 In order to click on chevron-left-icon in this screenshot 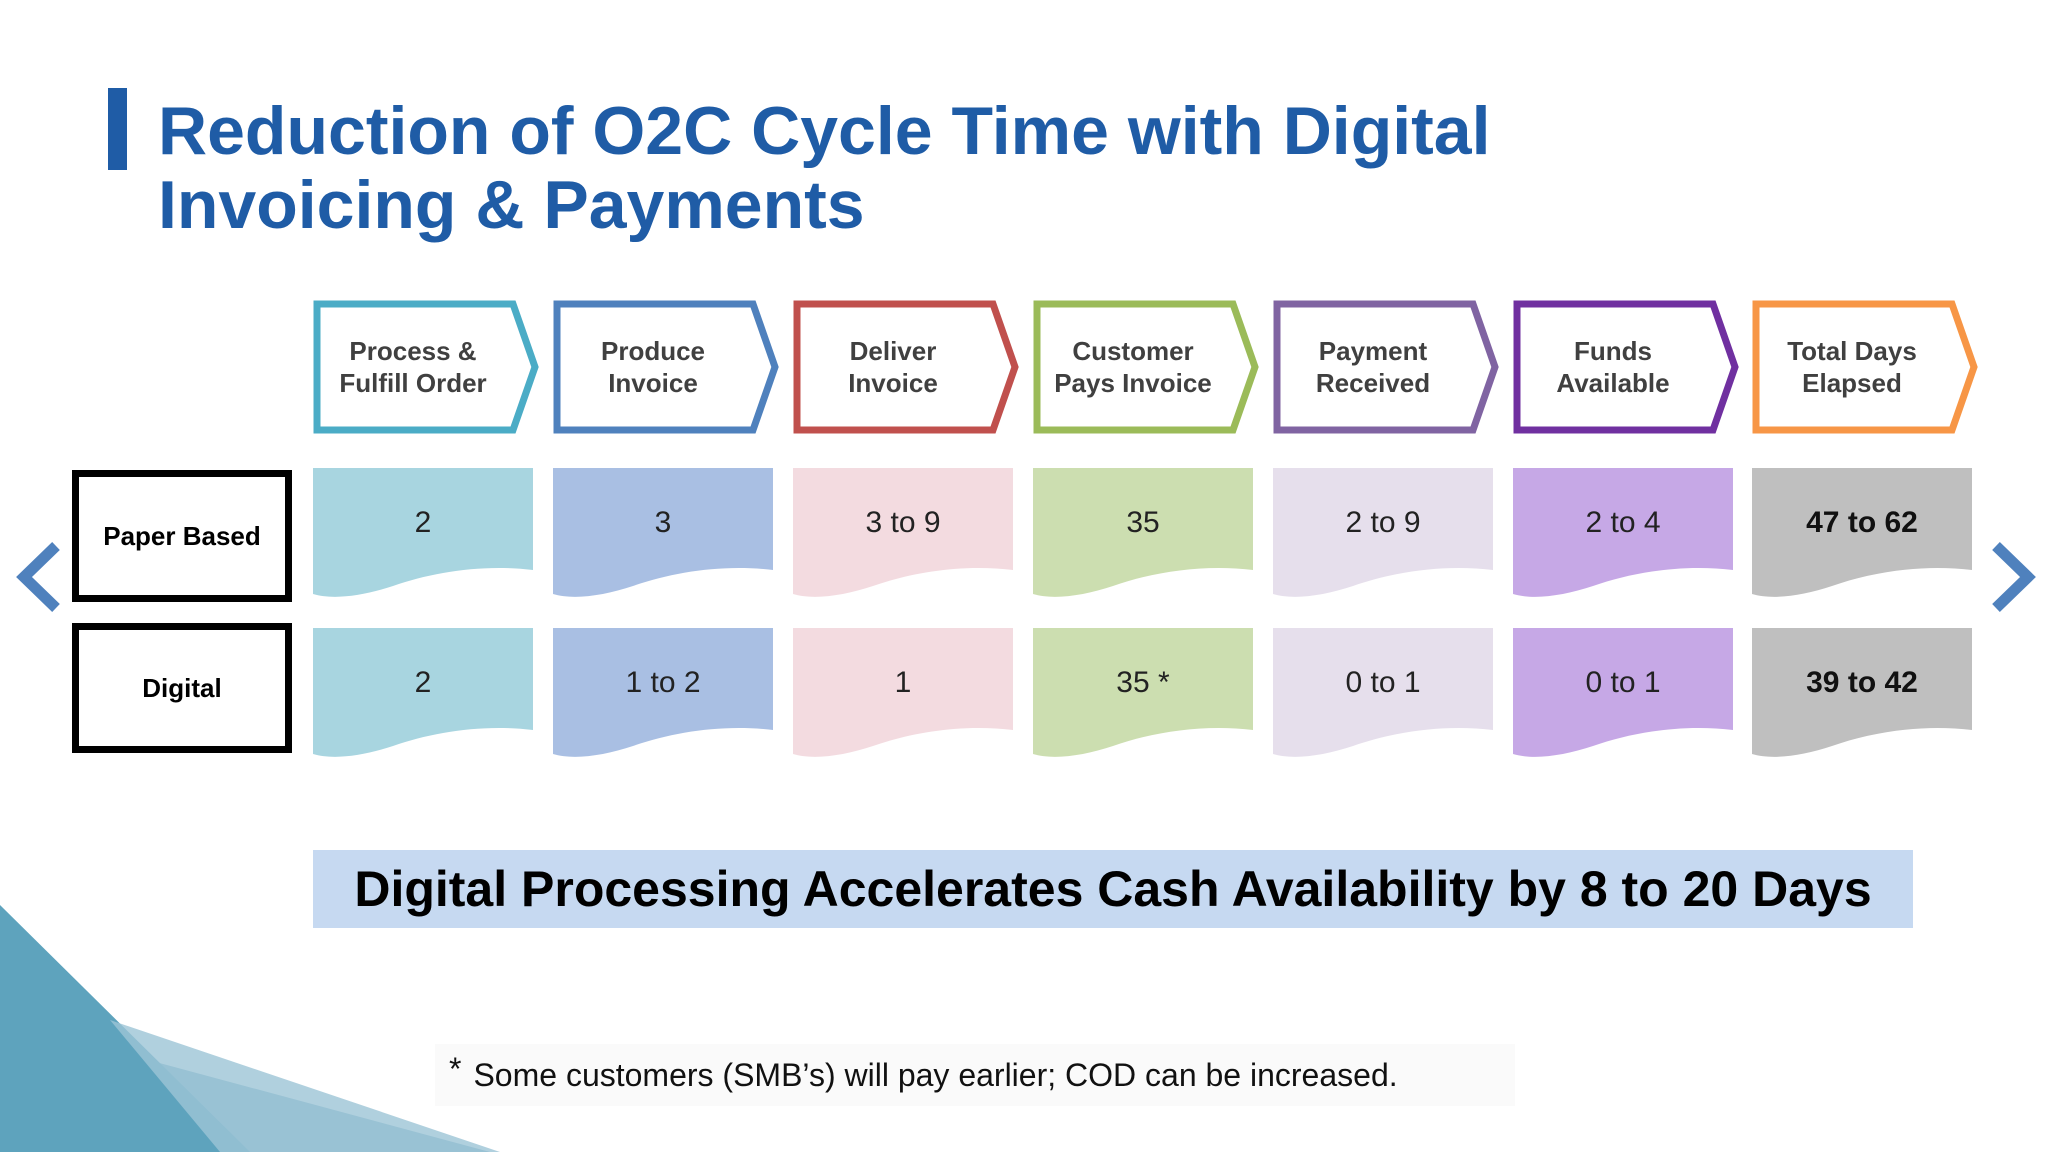, I will do `click(39, 577)`.